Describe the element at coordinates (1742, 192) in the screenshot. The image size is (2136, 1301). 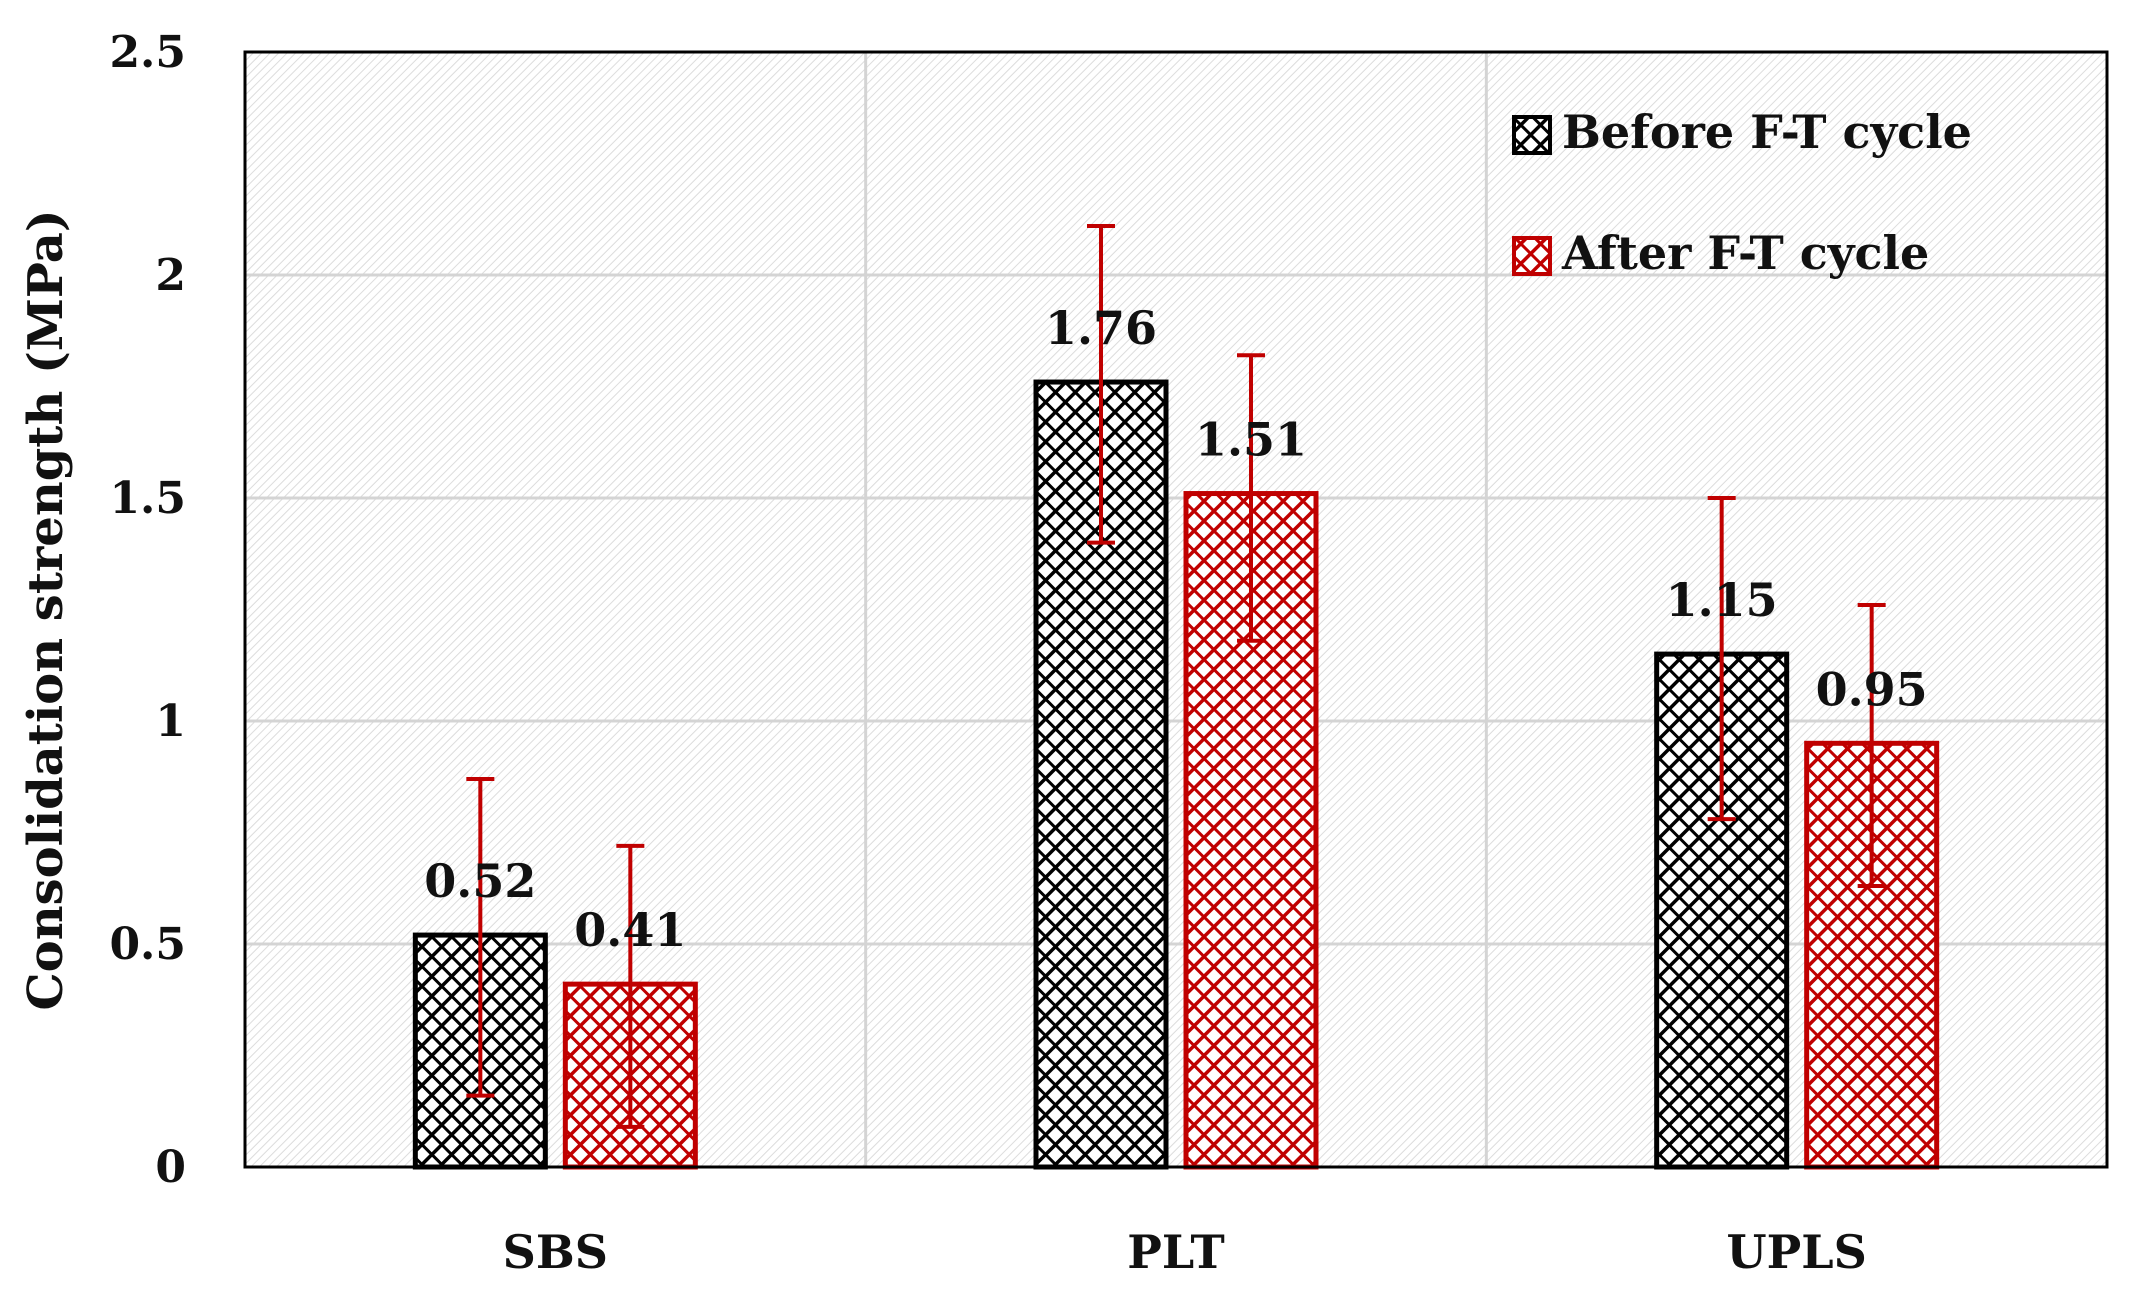
I see `legend: Before F-T cycle After F-T cycle` at that location.